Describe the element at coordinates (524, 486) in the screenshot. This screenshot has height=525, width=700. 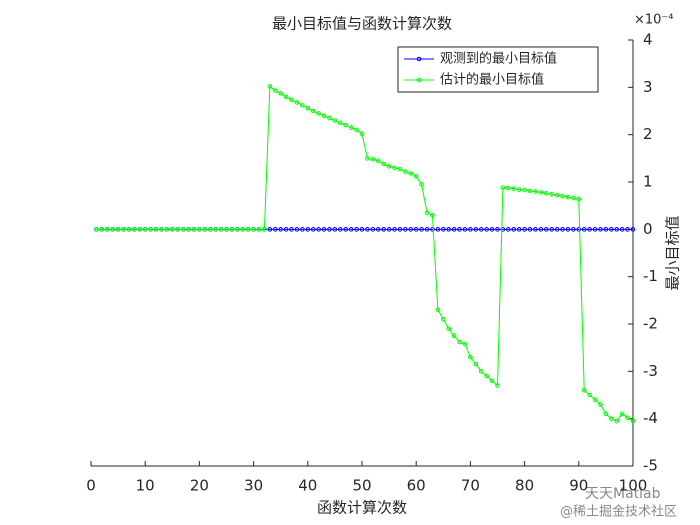
I see `x-tick-label: 80` at that location.